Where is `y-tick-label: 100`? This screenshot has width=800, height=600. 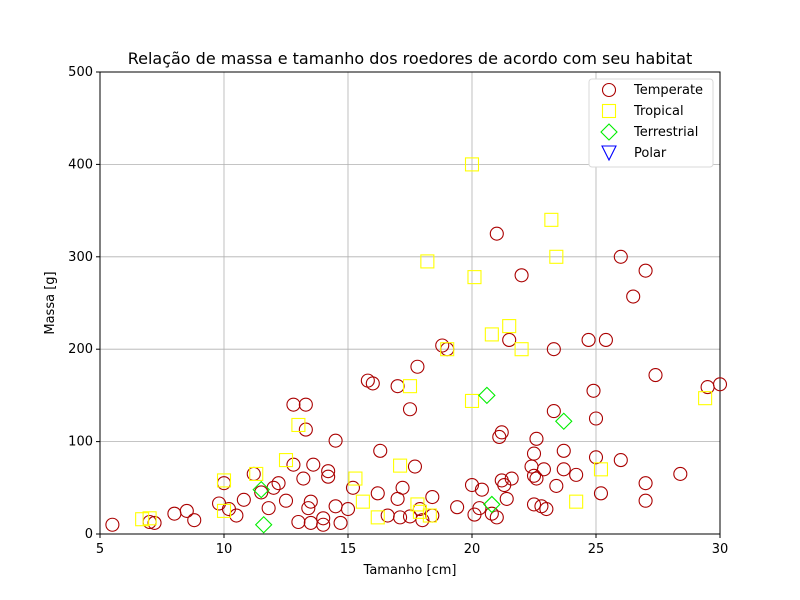
y-tick-label: 100 is located at coordinates (80, 442).